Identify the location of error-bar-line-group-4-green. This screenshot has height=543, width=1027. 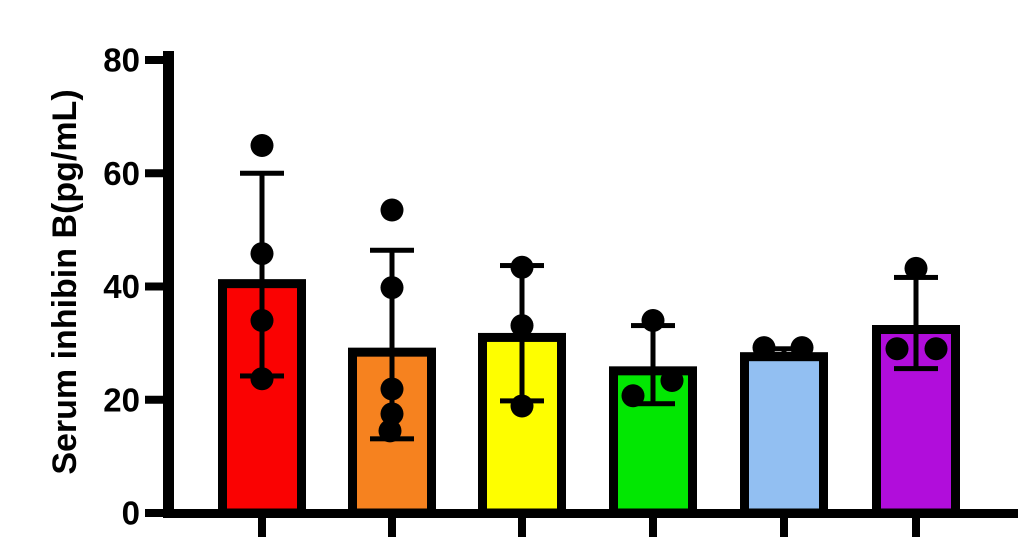
(653, 364).